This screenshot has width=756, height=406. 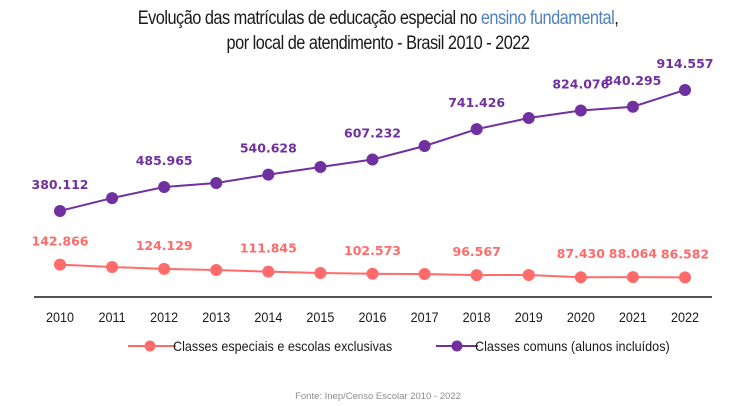 I want to click on data-label-comuns: 380.112, so click(x=60, y=184).